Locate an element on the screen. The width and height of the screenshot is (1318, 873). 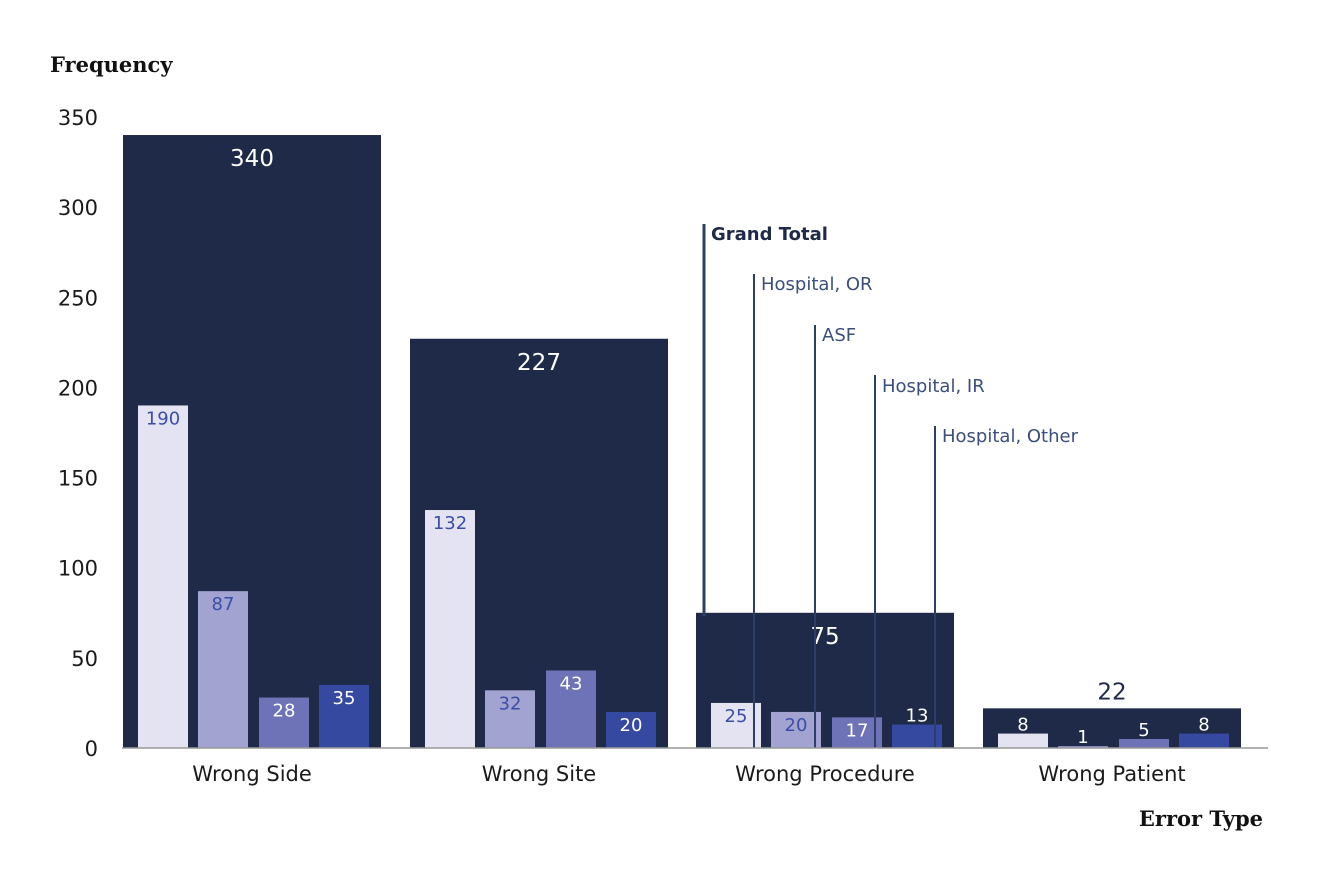
series-value-label: 190 is located at coordinates (163, 418).